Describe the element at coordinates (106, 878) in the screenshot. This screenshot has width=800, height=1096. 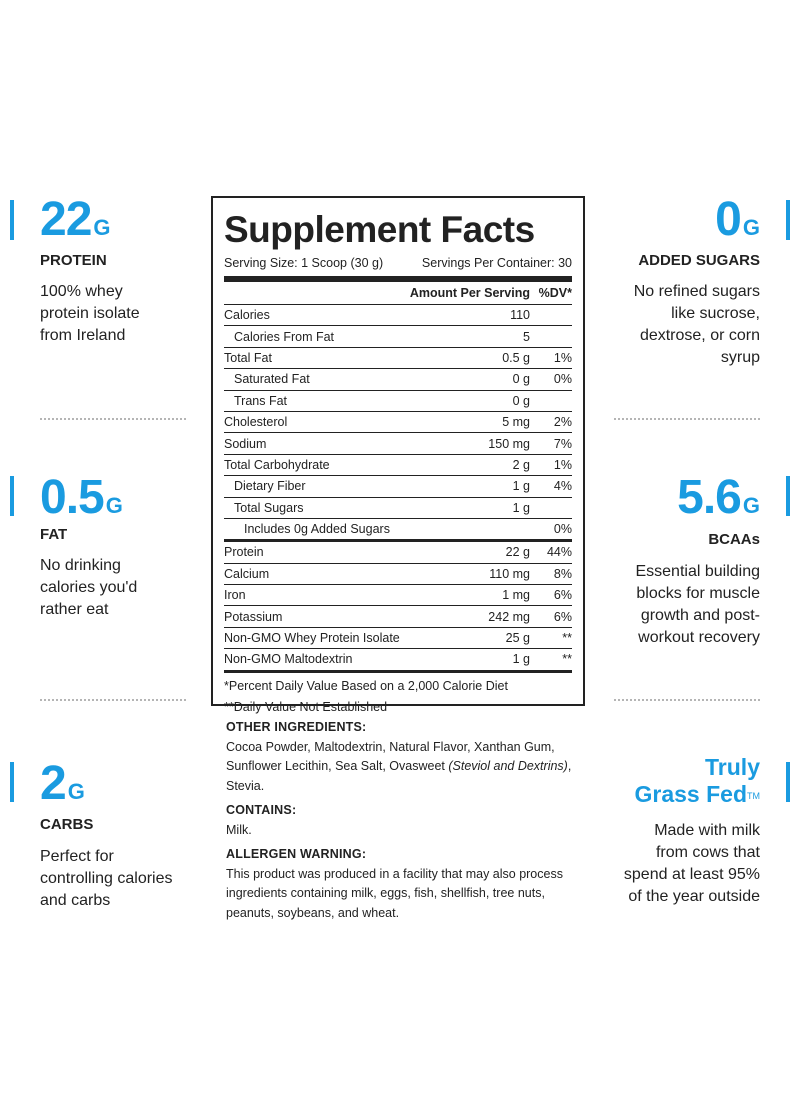
I see `carbs-description: Perfect for controlling calories and carbs` at that location.